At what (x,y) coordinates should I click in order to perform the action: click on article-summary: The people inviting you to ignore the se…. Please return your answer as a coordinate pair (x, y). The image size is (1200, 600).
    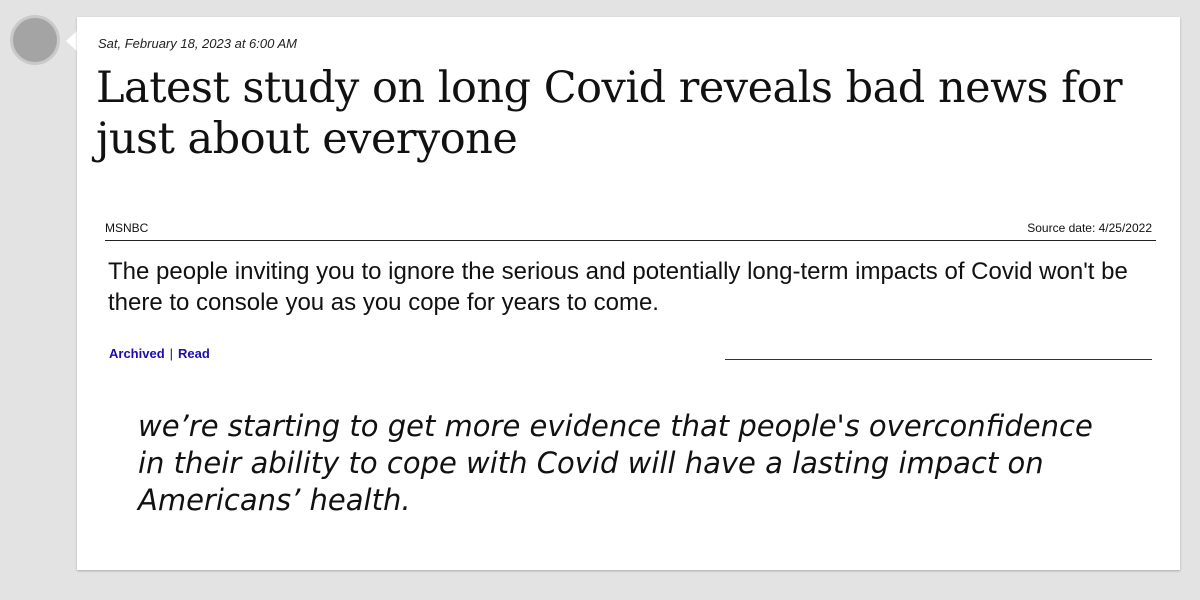
    Looking at the image, I should click on (618, 287).